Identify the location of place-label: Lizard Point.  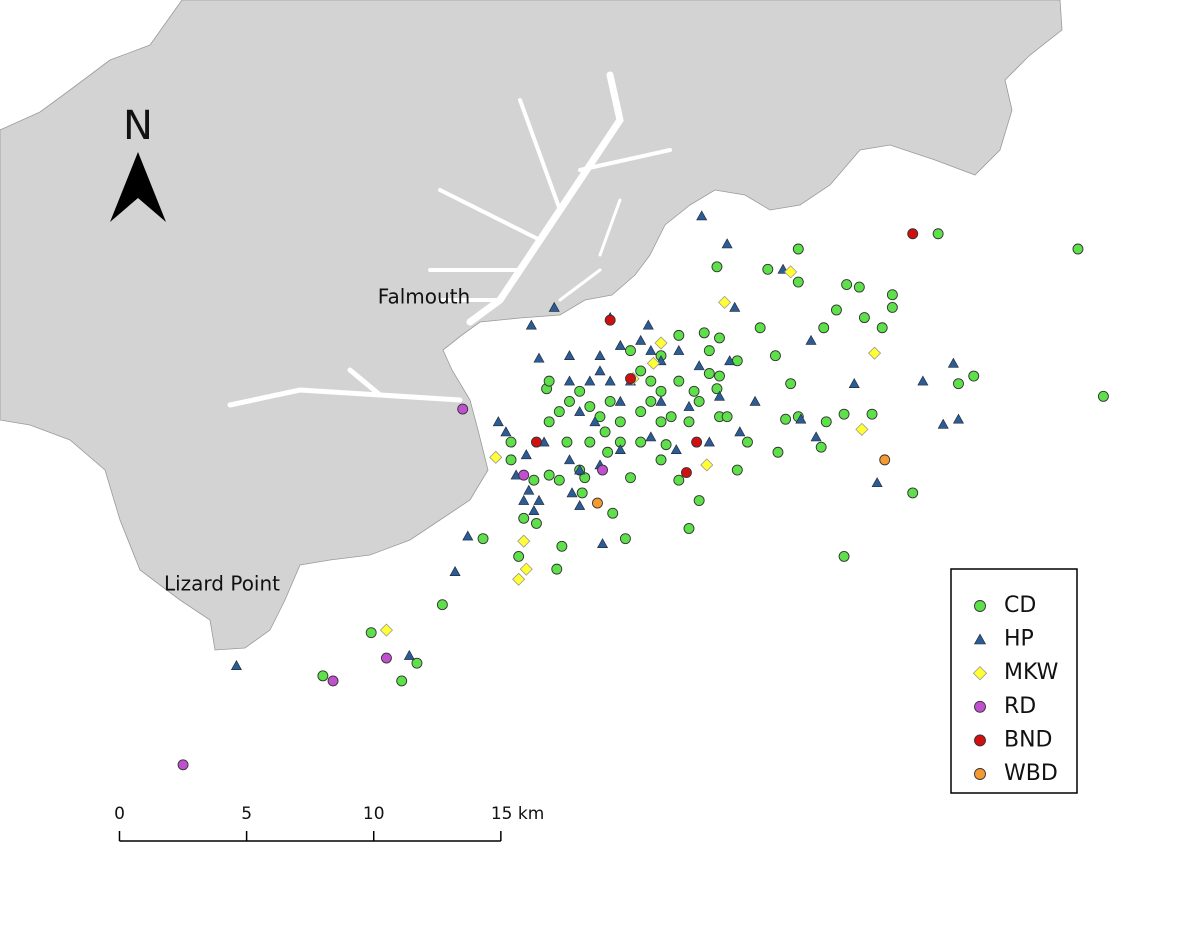
(222, 584).